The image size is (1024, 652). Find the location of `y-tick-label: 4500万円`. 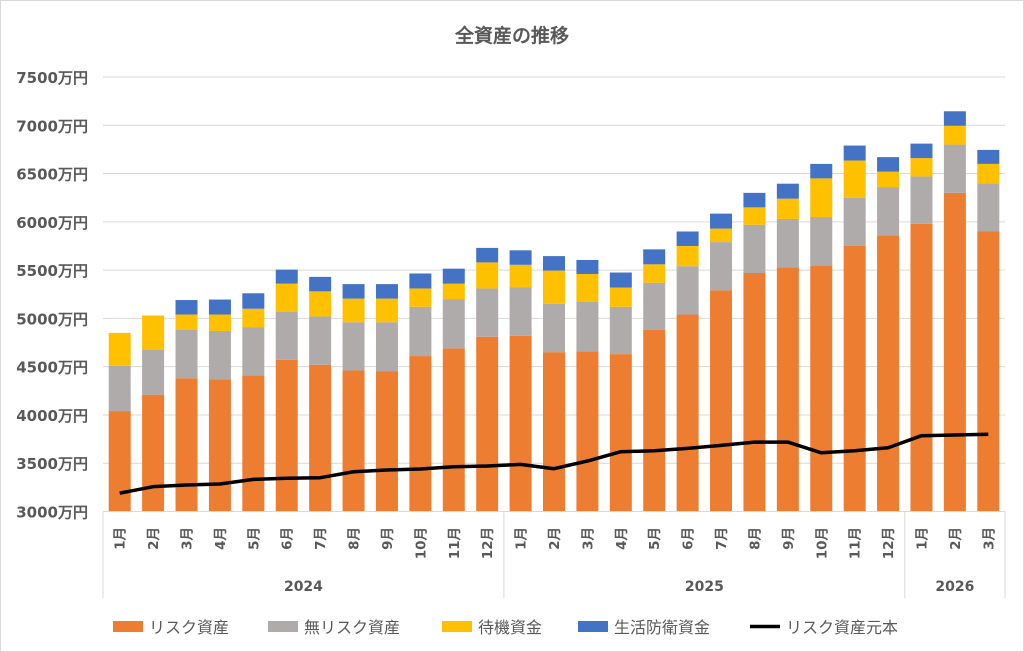

y-tick-label: 4500万円 is located at coordinates (52, 368).